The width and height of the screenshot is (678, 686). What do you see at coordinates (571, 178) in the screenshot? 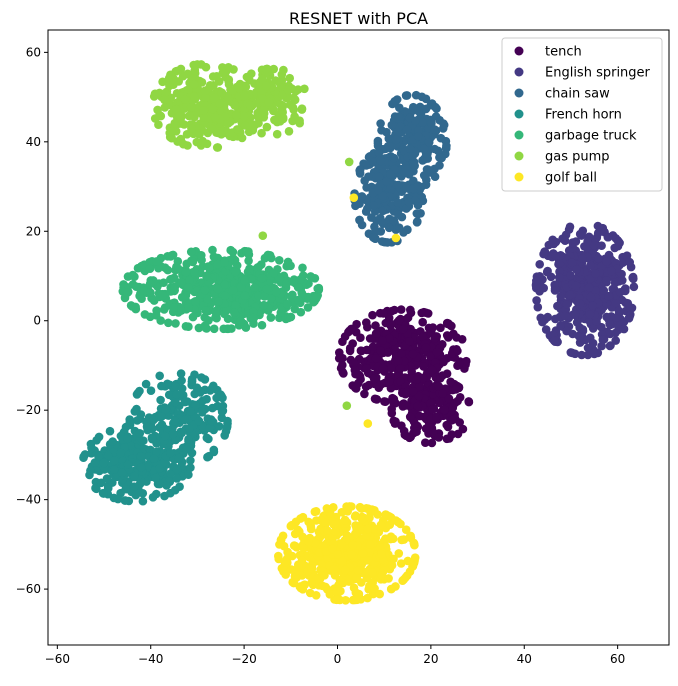
I see `legend-label: golf ball` at bounding box center [571, 178].